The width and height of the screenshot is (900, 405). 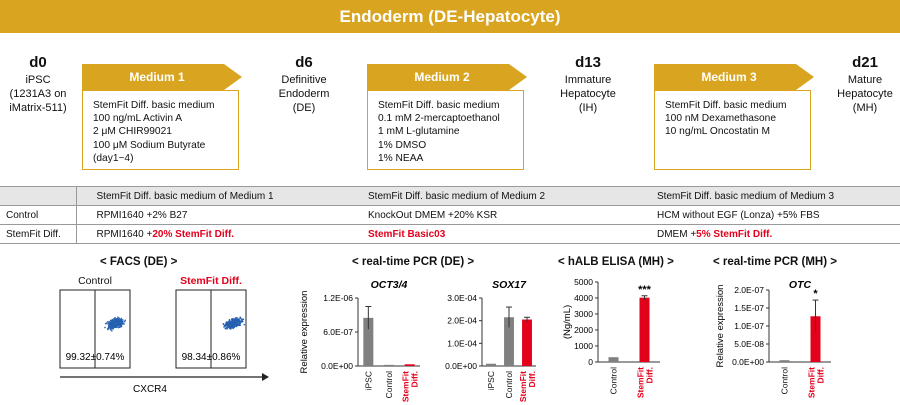 What do you see at coordinates (509, 285) in the screenshot?
I see `chart-title: SOX17` at bounding box center [509, 285].